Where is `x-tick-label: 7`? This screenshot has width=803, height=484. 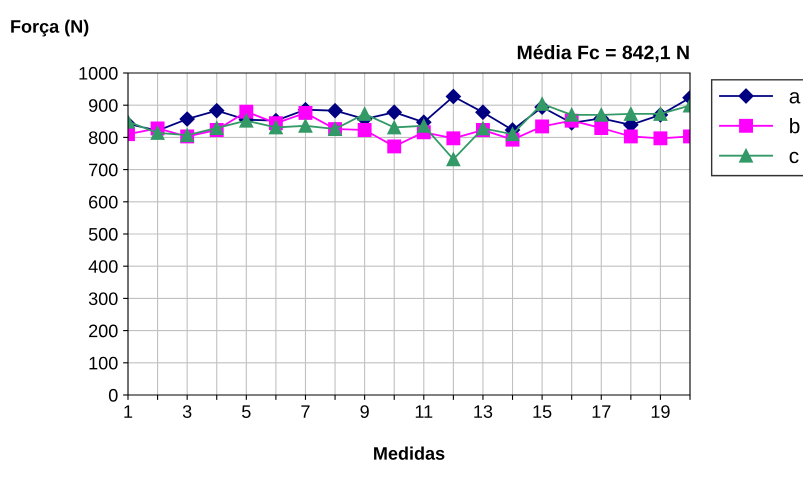 x-tick-label: 7 is located at coordinates (305, 411).